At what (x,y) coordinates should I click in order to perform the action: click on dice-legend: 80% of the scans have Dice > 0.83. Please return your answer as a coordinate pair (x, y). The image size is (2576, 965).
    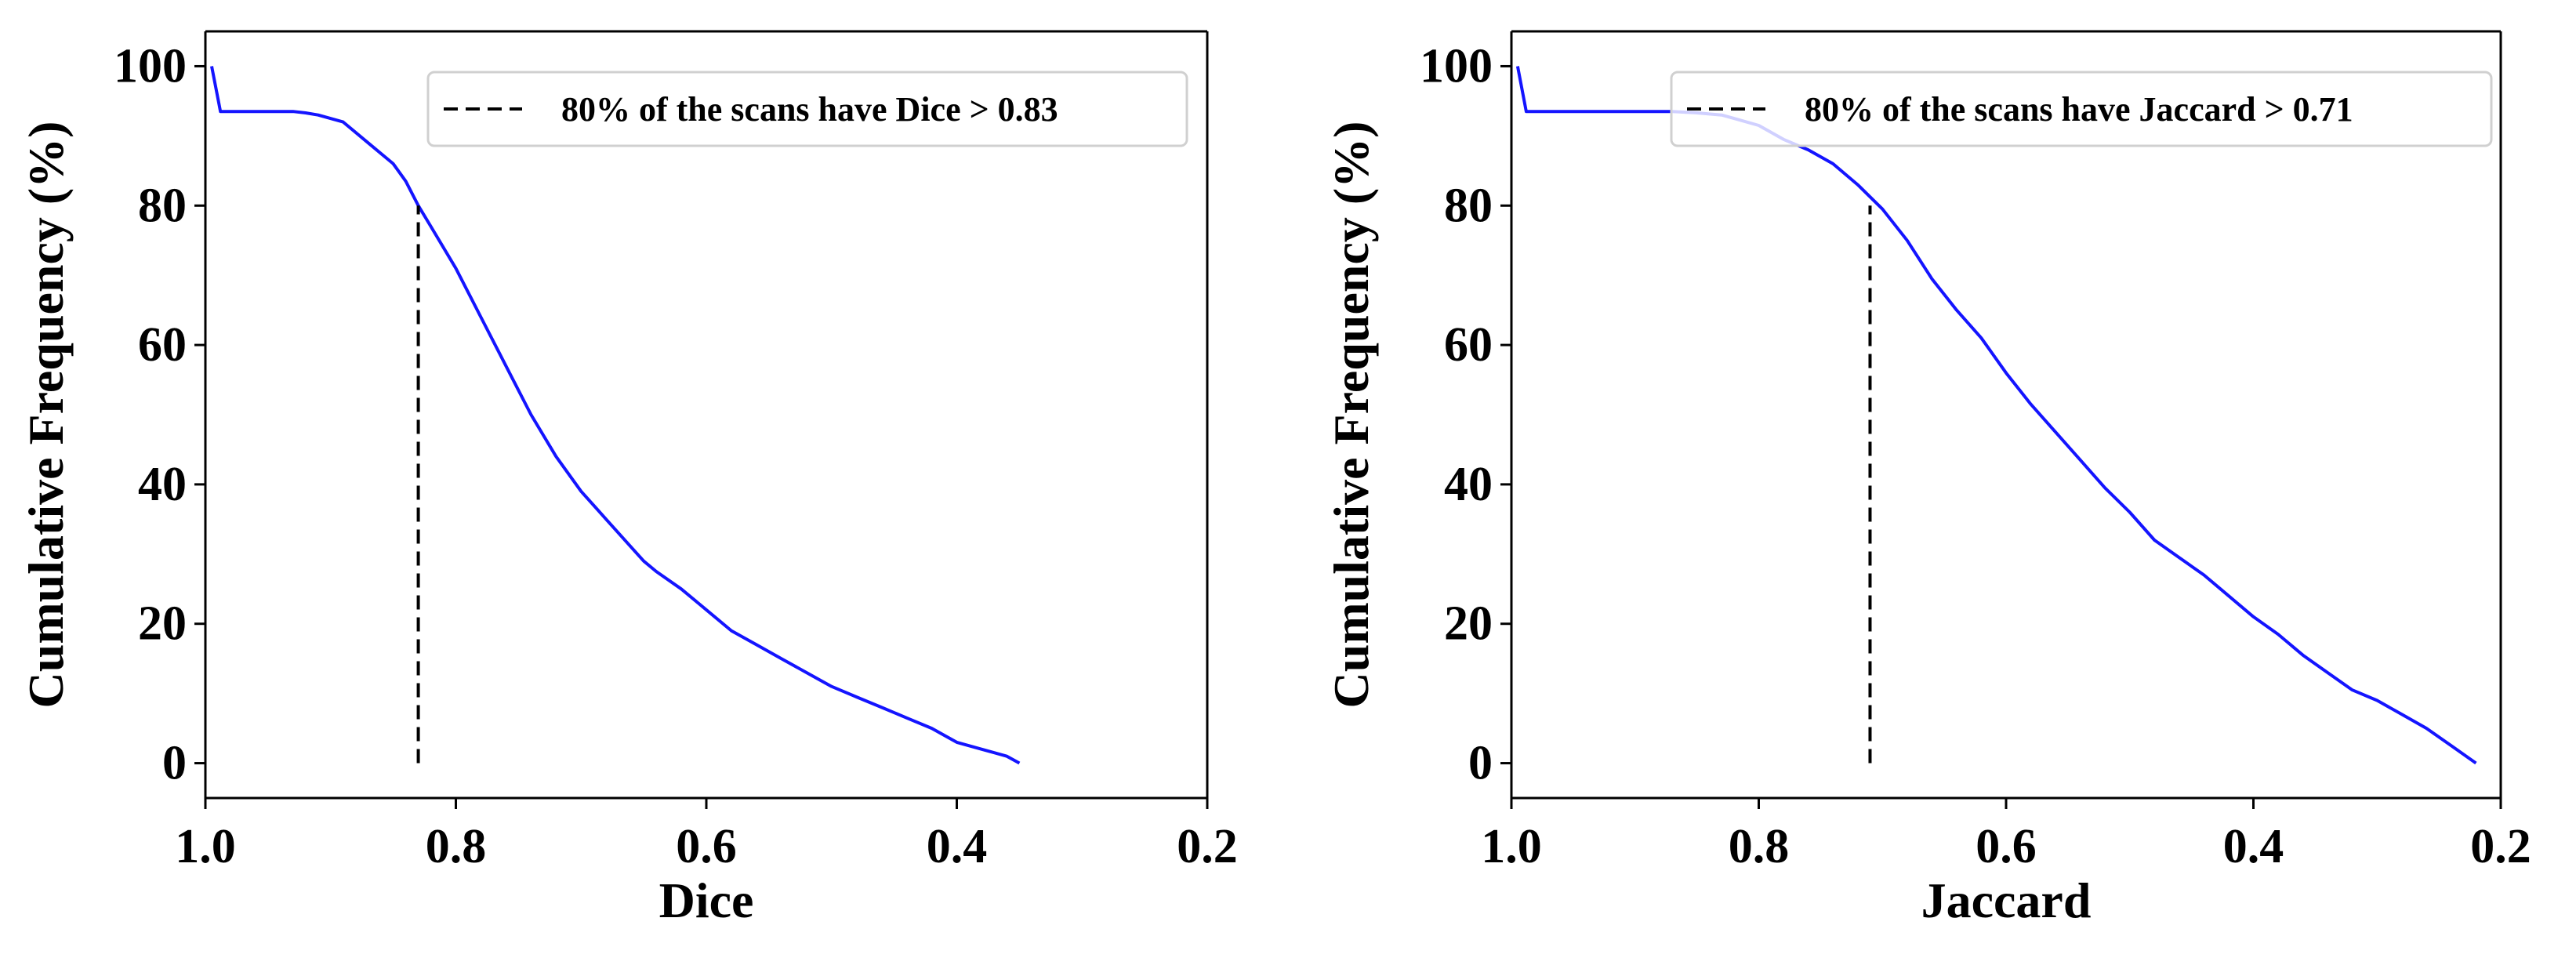
    Looking at the image, I should click on (807, 109).